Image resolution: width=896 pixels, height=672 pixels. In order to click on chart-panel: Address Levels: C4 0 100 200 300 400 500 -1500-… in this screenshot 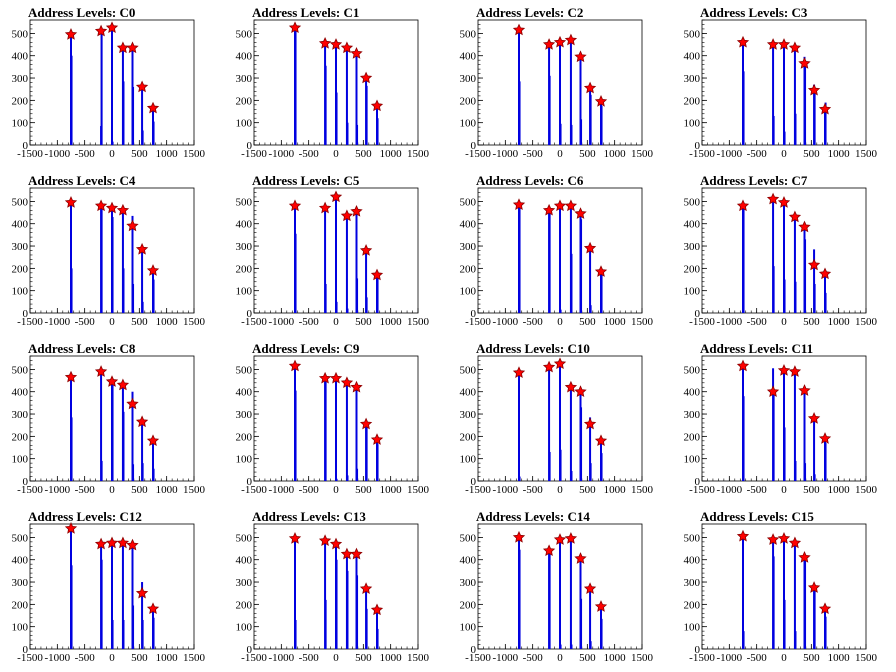, I will do `click(112, 252)`.